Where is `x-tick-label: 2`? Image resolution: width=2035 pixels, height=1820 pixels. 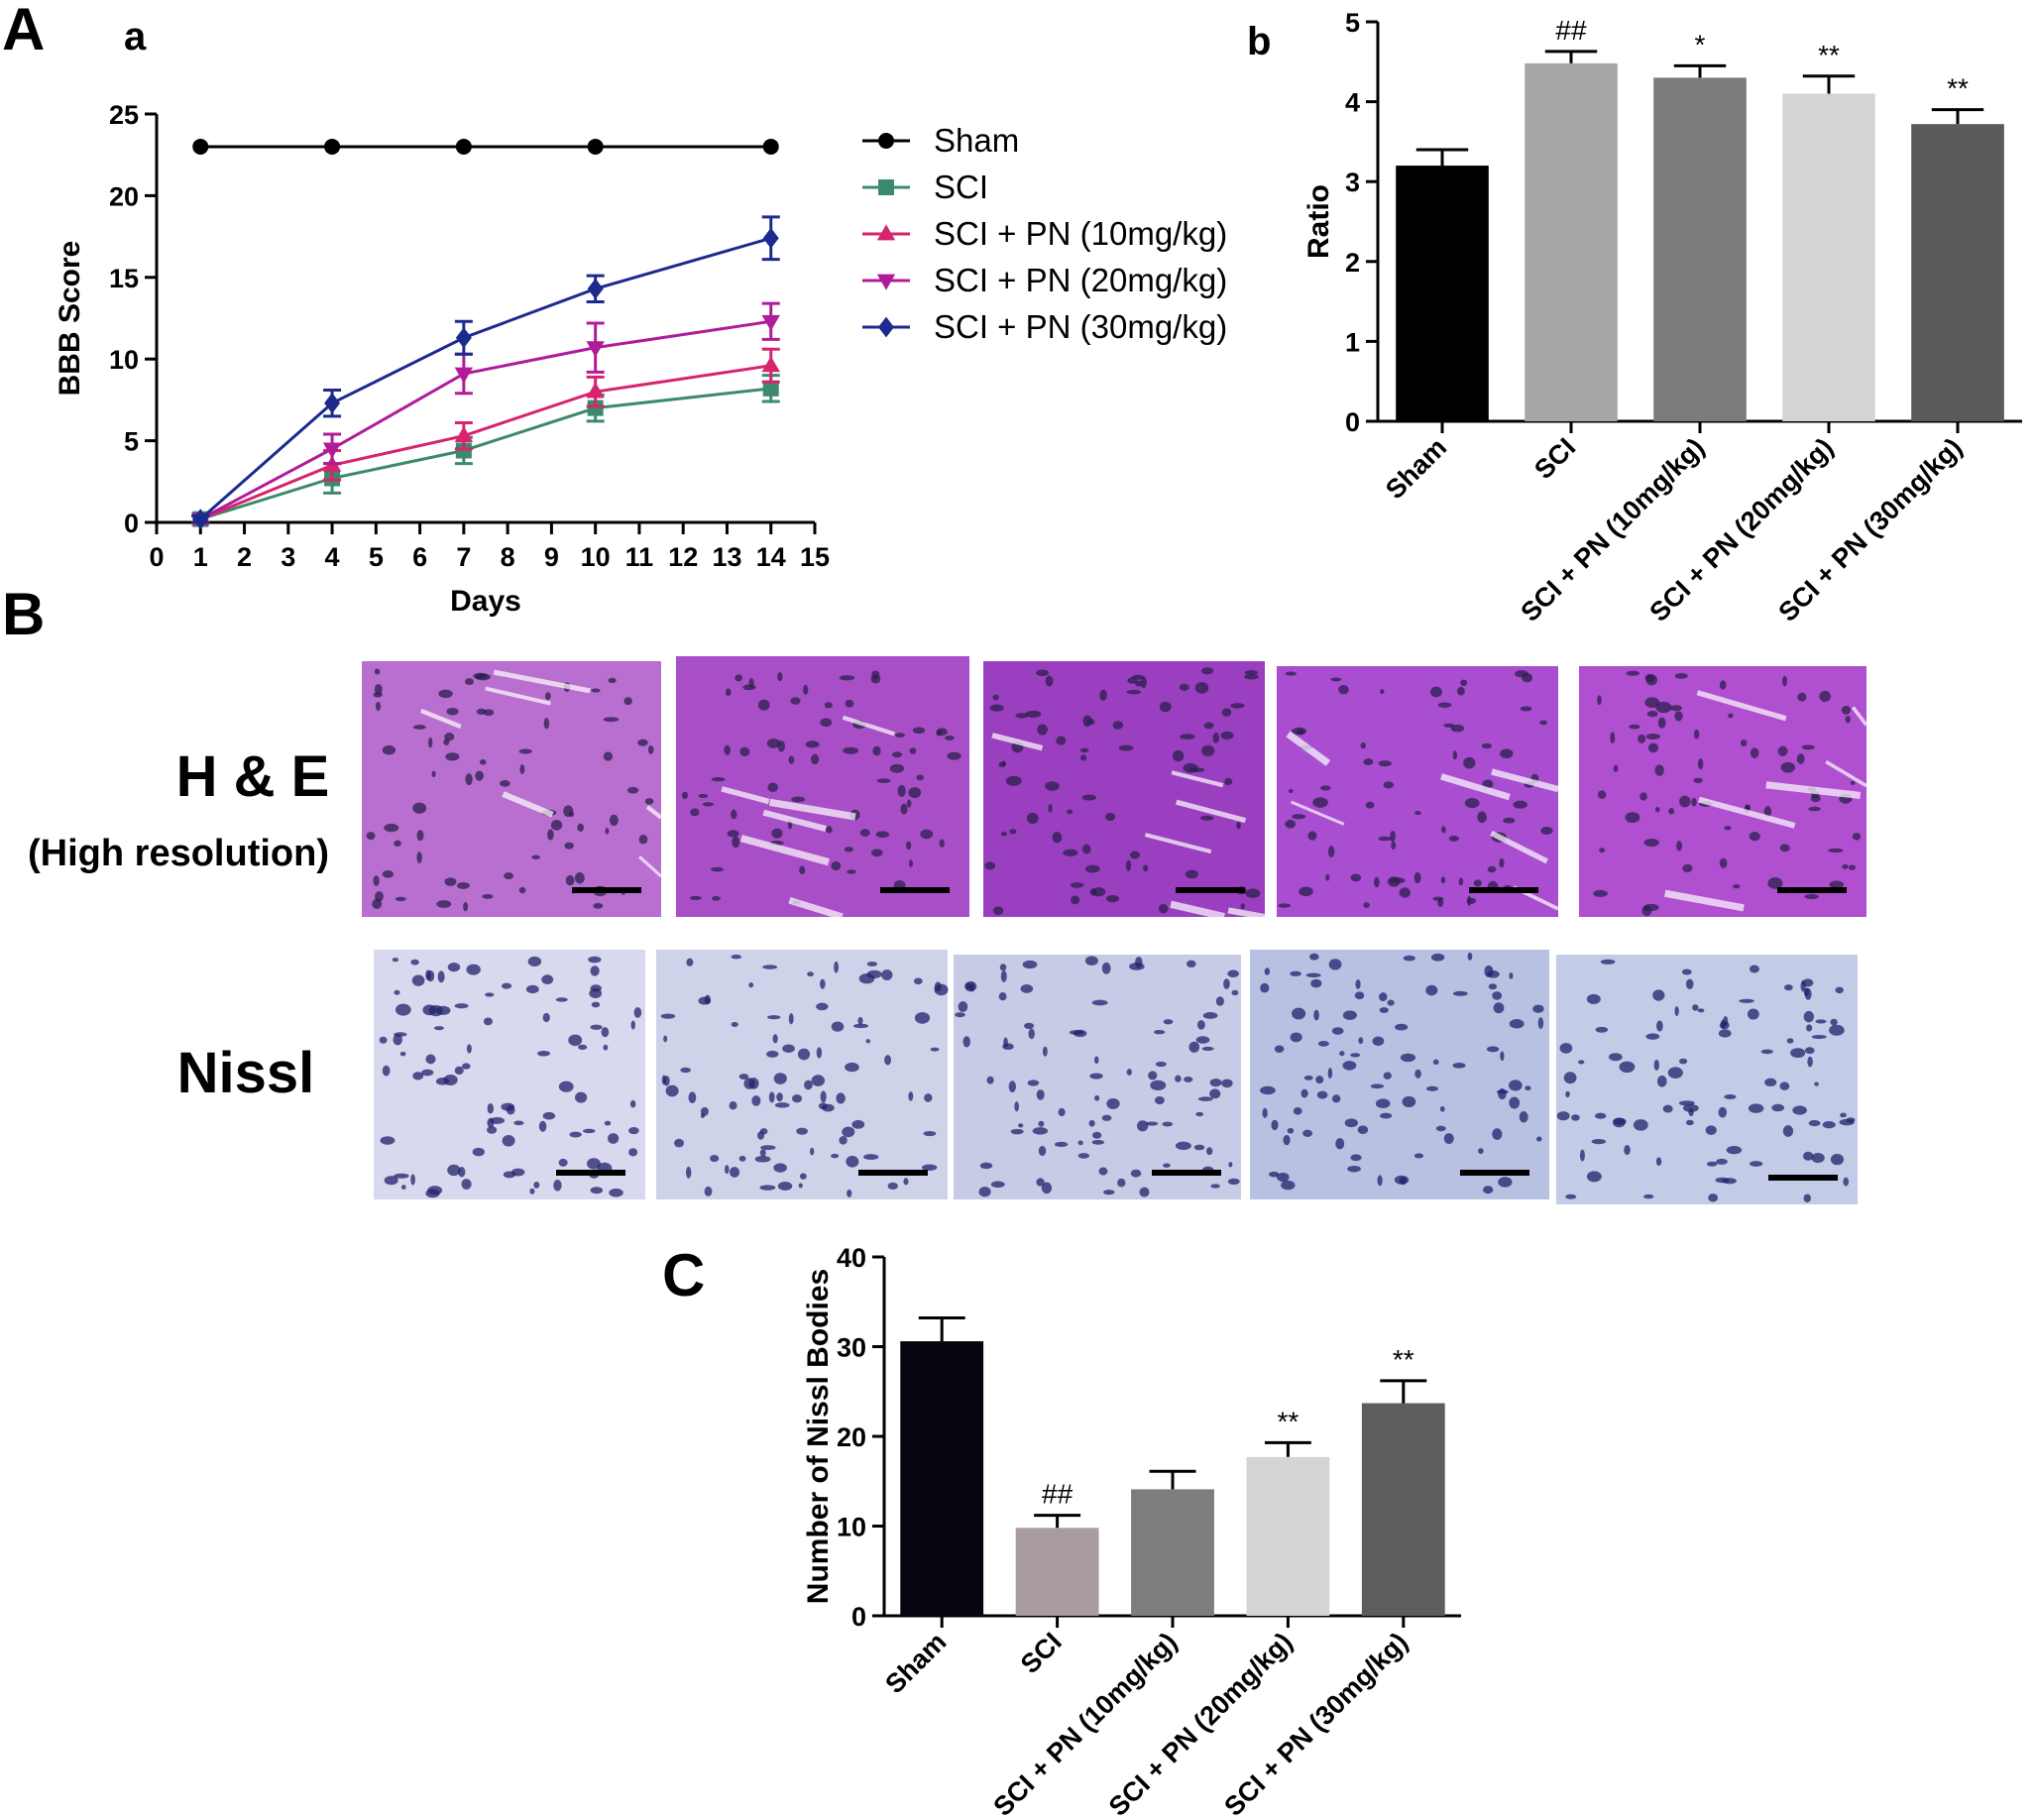
x-tick-label: 2 is located at coordinates (245, 557).